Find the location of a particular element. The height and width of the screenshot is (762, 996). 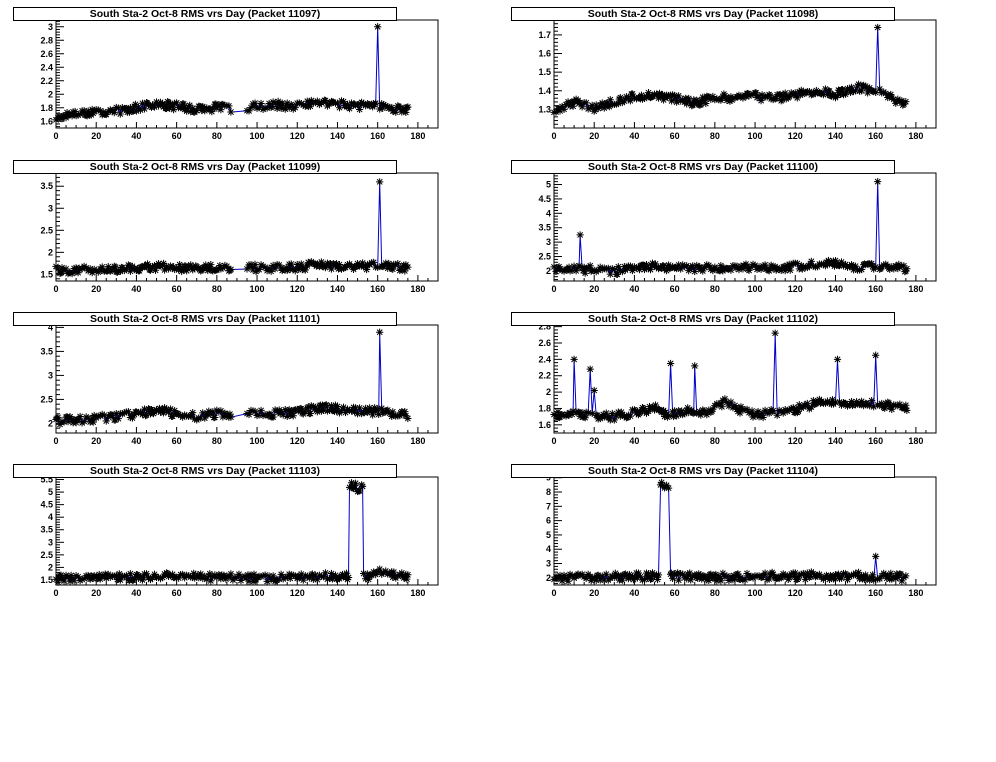

y-tick-label: 3.5 is located at coordinates (46, 351).